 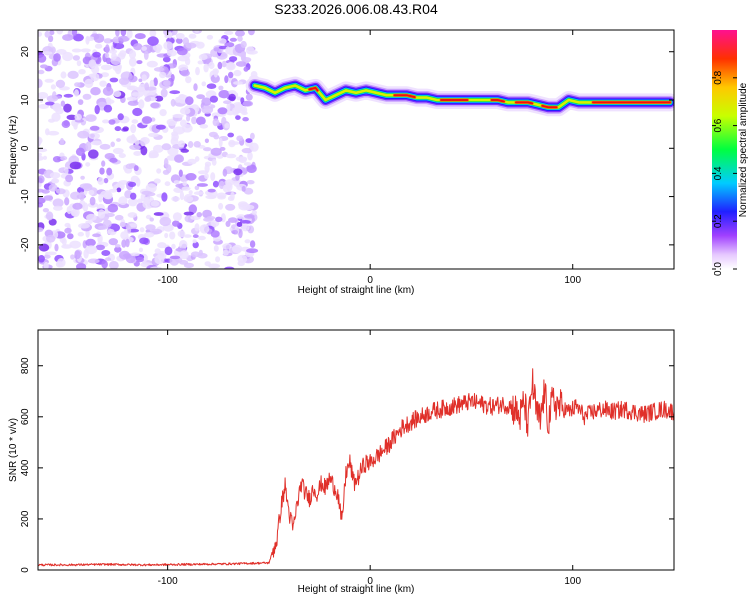 I want to click on spectrogram-y-label: Frequency (Hz), so click(x=13, y=150).